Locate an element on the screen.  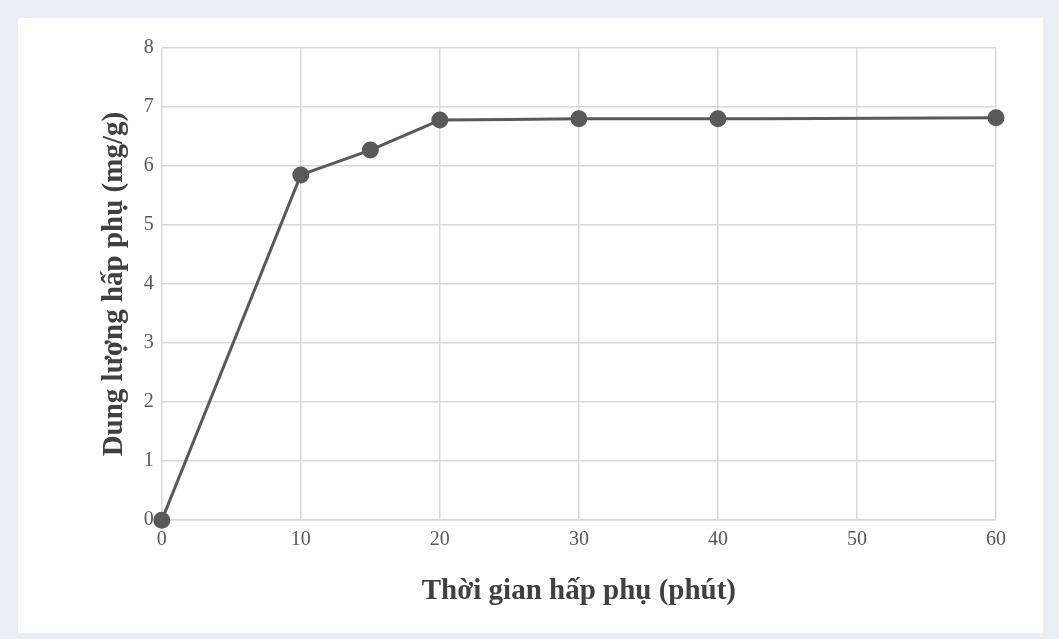
y-tick-label: 5 is located at coordinates (148, 223).